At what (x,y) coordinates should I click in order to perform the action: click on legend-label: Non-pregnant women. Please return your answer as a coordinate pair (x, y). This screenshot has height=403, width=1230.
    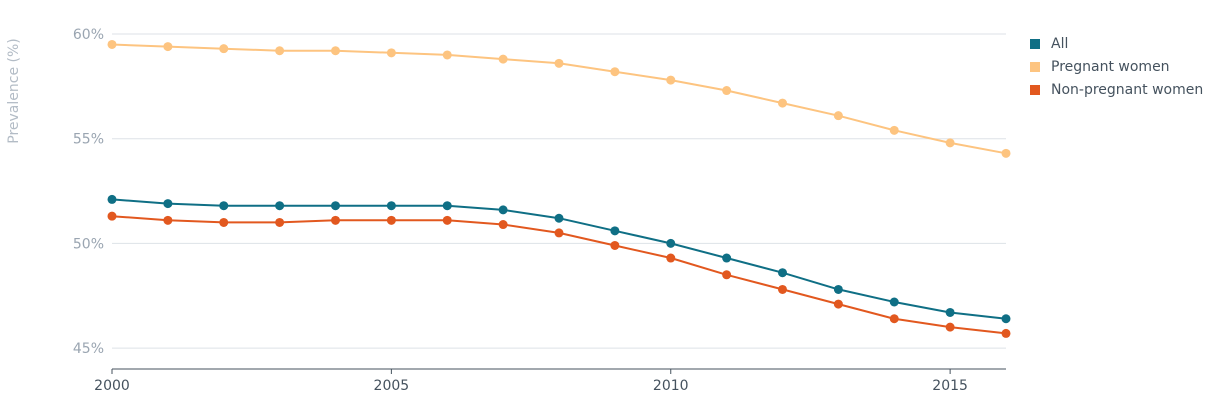
    Looking at the image, I should click on (1127, 89).